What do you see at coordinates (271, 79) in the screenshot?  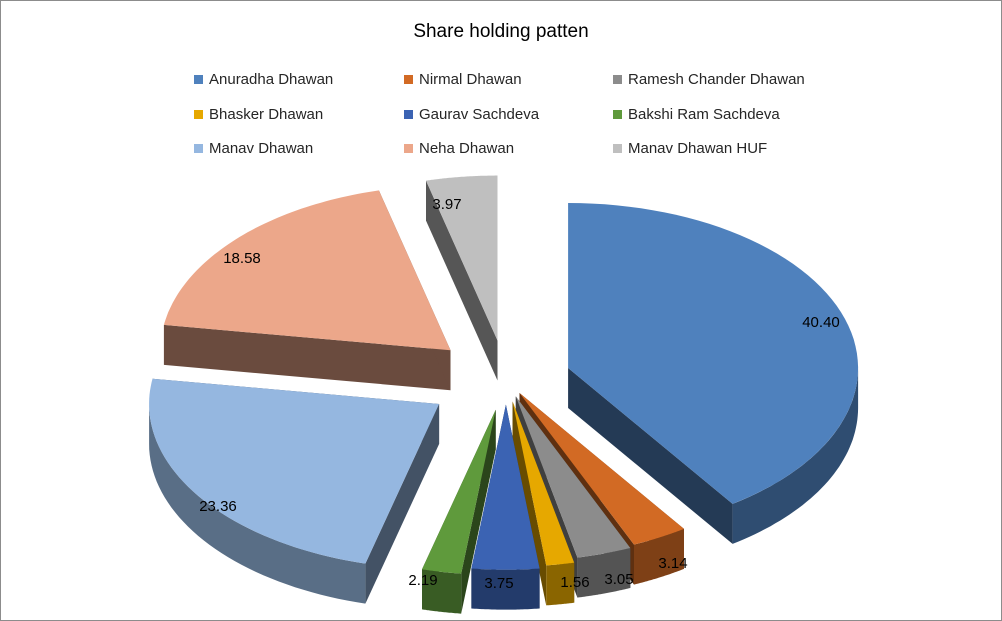 I see `legend-label: Anuradha Dhawan` at bounding box center [271, 79].